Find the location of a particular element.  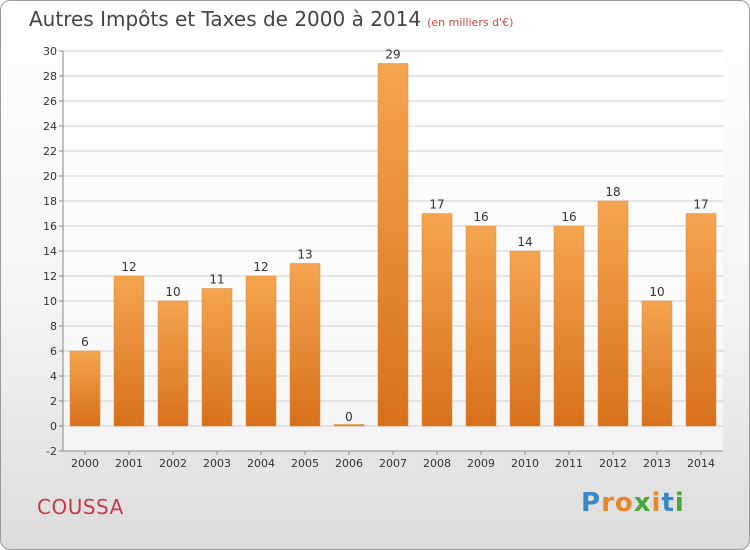

bar-2002 is located at coordinates (173, 363).